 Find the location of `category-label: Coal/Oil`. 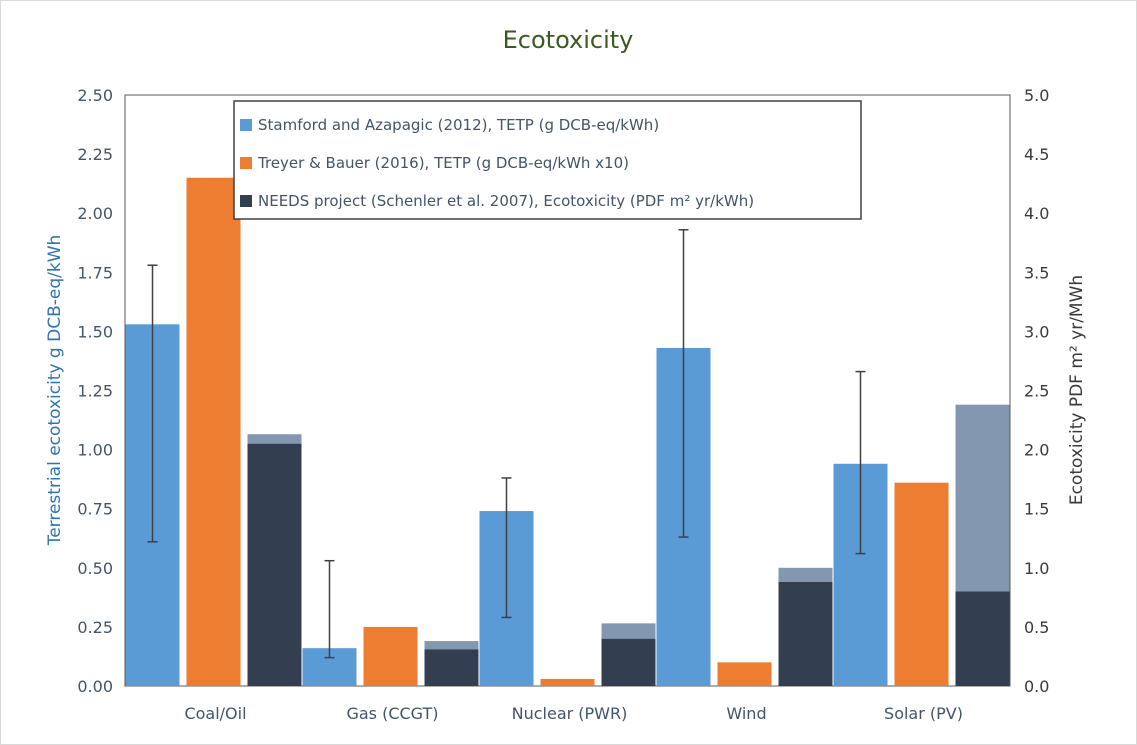

category-label: Coal/Oil is located at coordinates (215, 713).